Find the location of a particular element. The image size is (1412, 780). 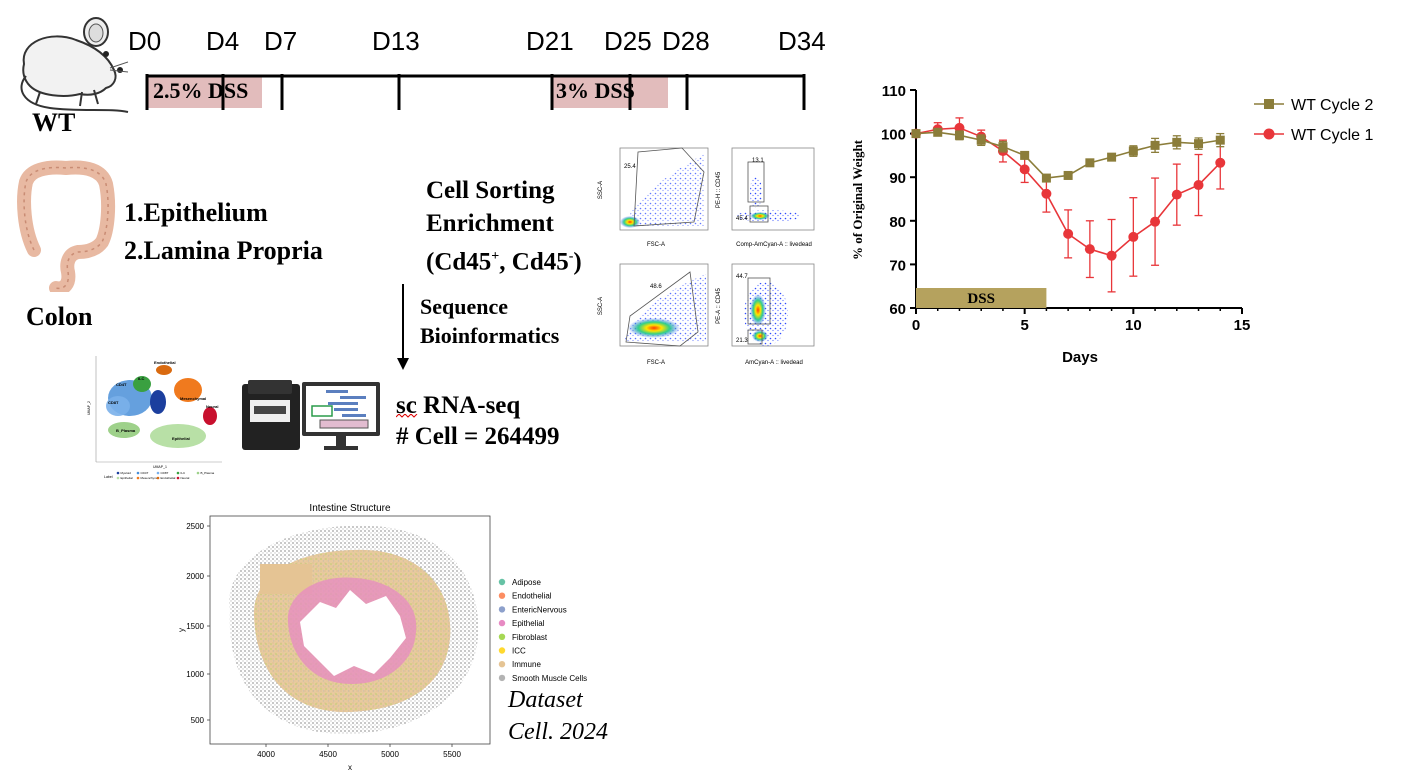

umap-label-epithelial: Epithelial is located at coordinates (181, 438).